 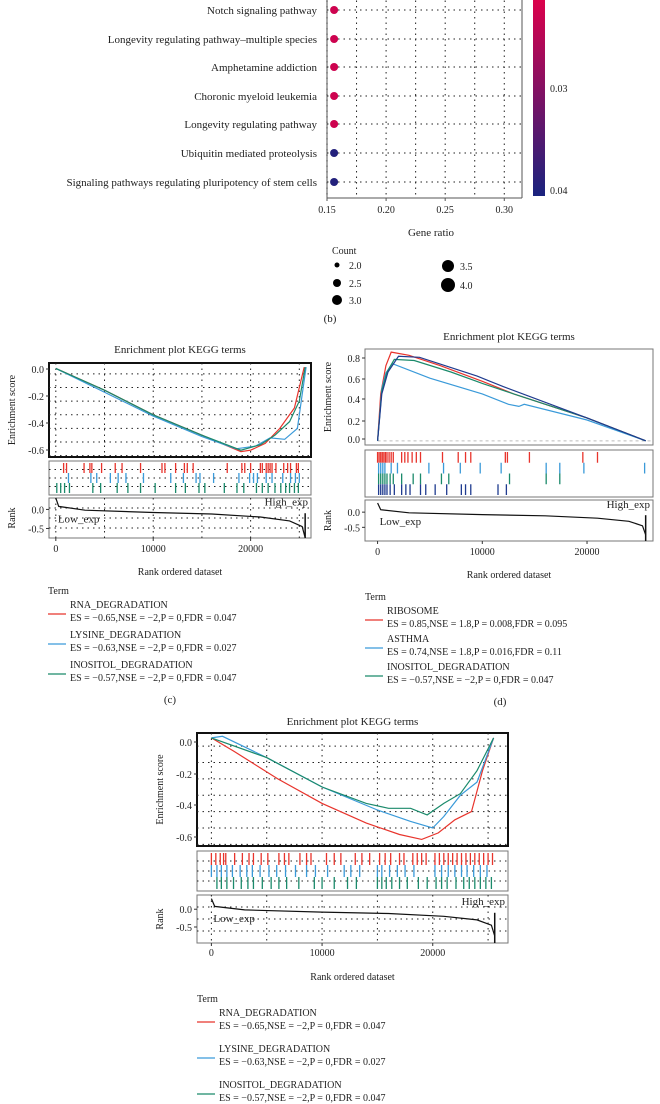 What do you see at coordinates (250, 125) in the screenshot?
I see `category-label: Longevity regulating pathway` at bounding box center [250, 125].